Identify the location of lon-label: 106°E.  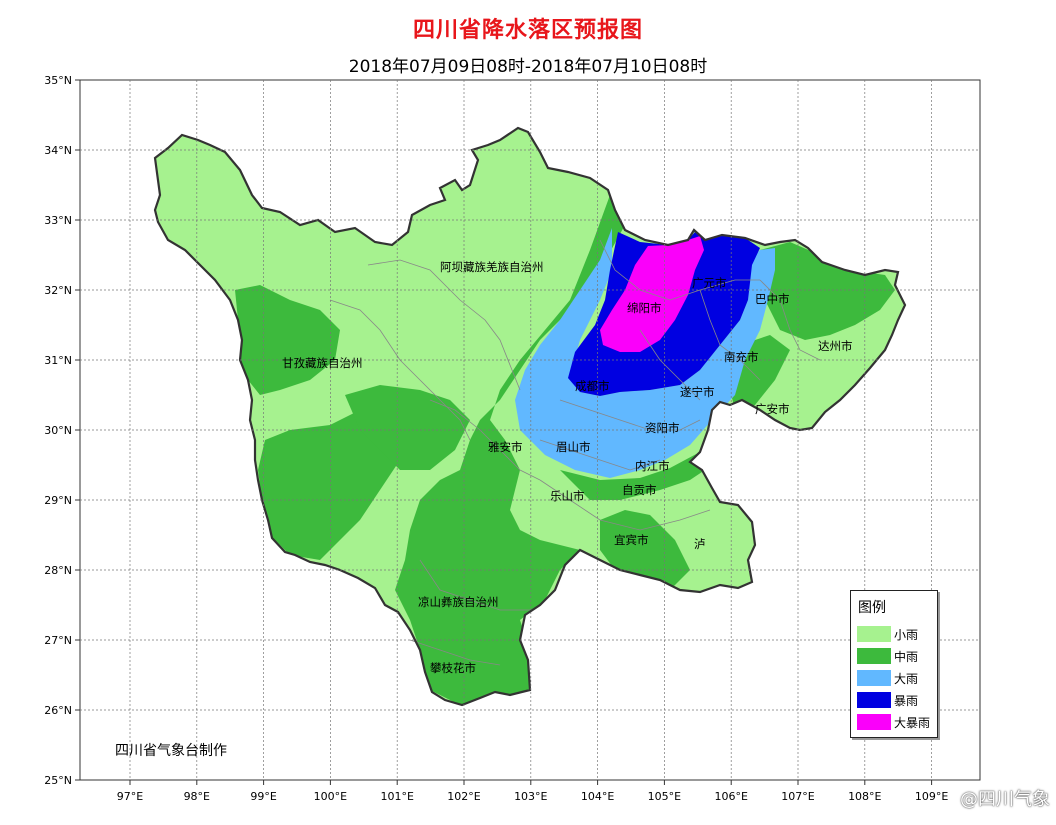
(730, 796).